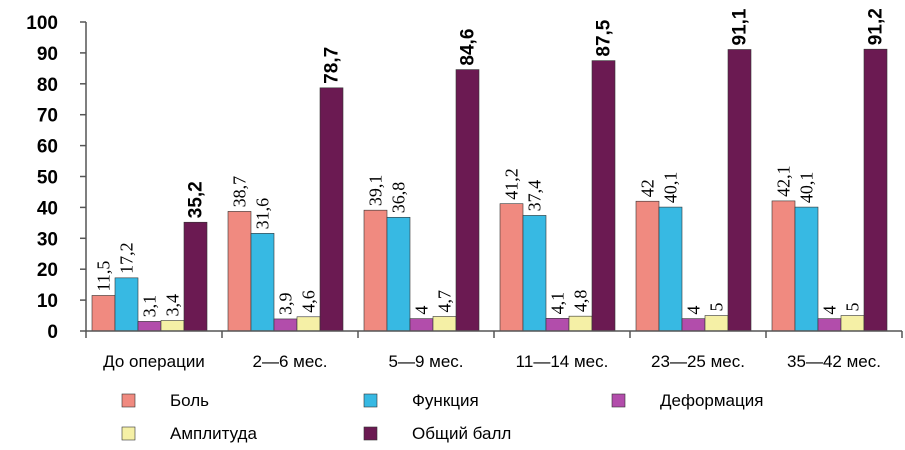 This screenshot has height=450, width=905. I want to click on y-tick-label: 20, so click(47, 270).